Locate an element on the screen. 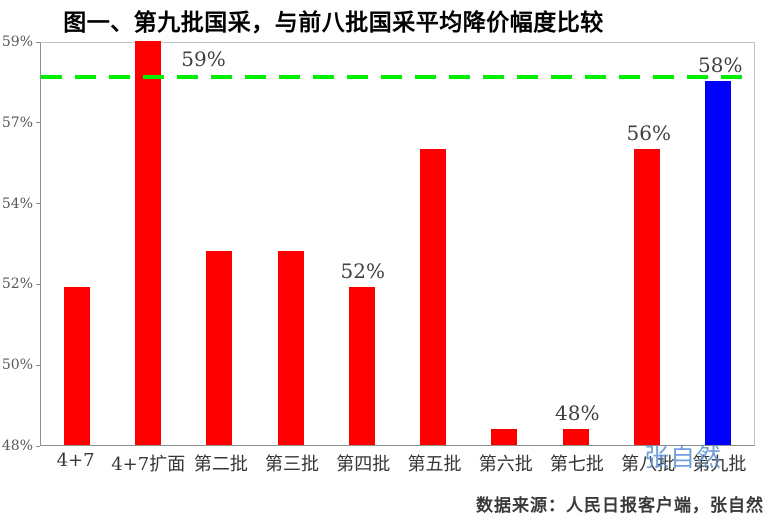  bar-value-label: 52% is located at coordinates (362, 271).